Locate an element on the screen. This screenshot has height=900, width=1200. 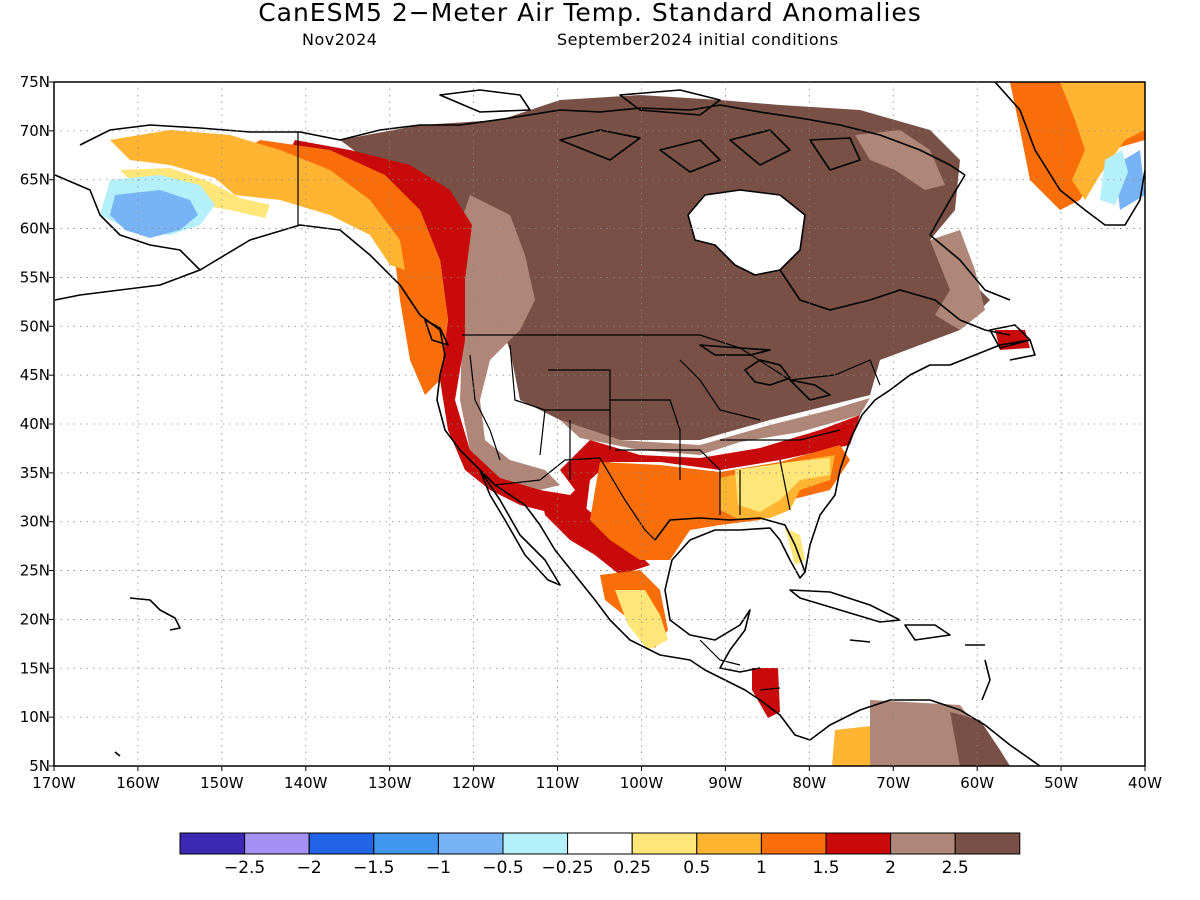
anomaly-region-sa-darkbrown is located at coordinates (980, 739).